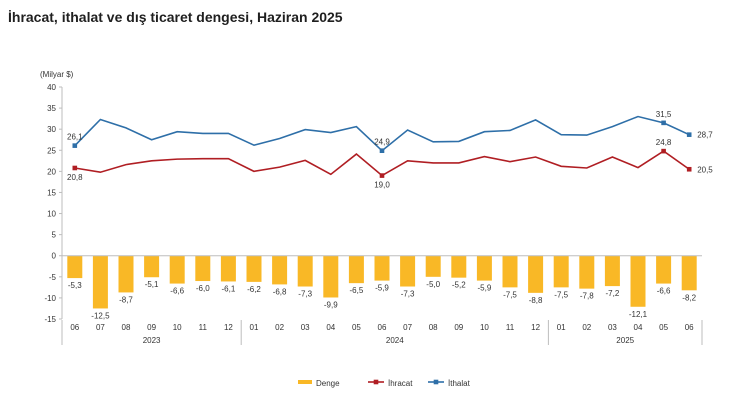 The height and width of the screenshot is (403, 756). What do you see at coordinates (57, 74) in the screenshot?
I see `y-axis-label: (Milyar $)` at bounding box center [57, 74].